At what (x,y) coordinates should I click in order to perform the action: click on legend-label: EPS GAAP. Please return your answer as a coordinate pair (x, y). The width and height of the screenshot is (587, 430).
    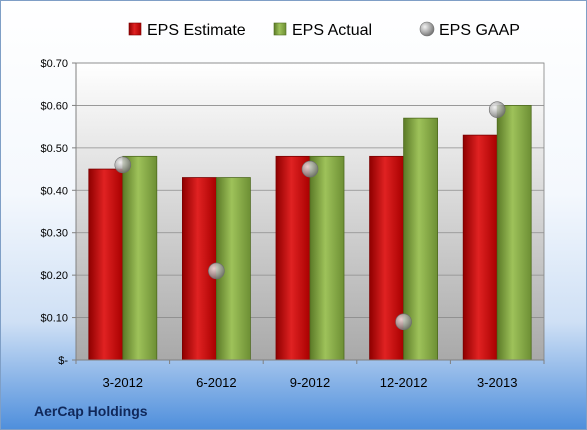
    Looking at the image, I should click on (479, 30).